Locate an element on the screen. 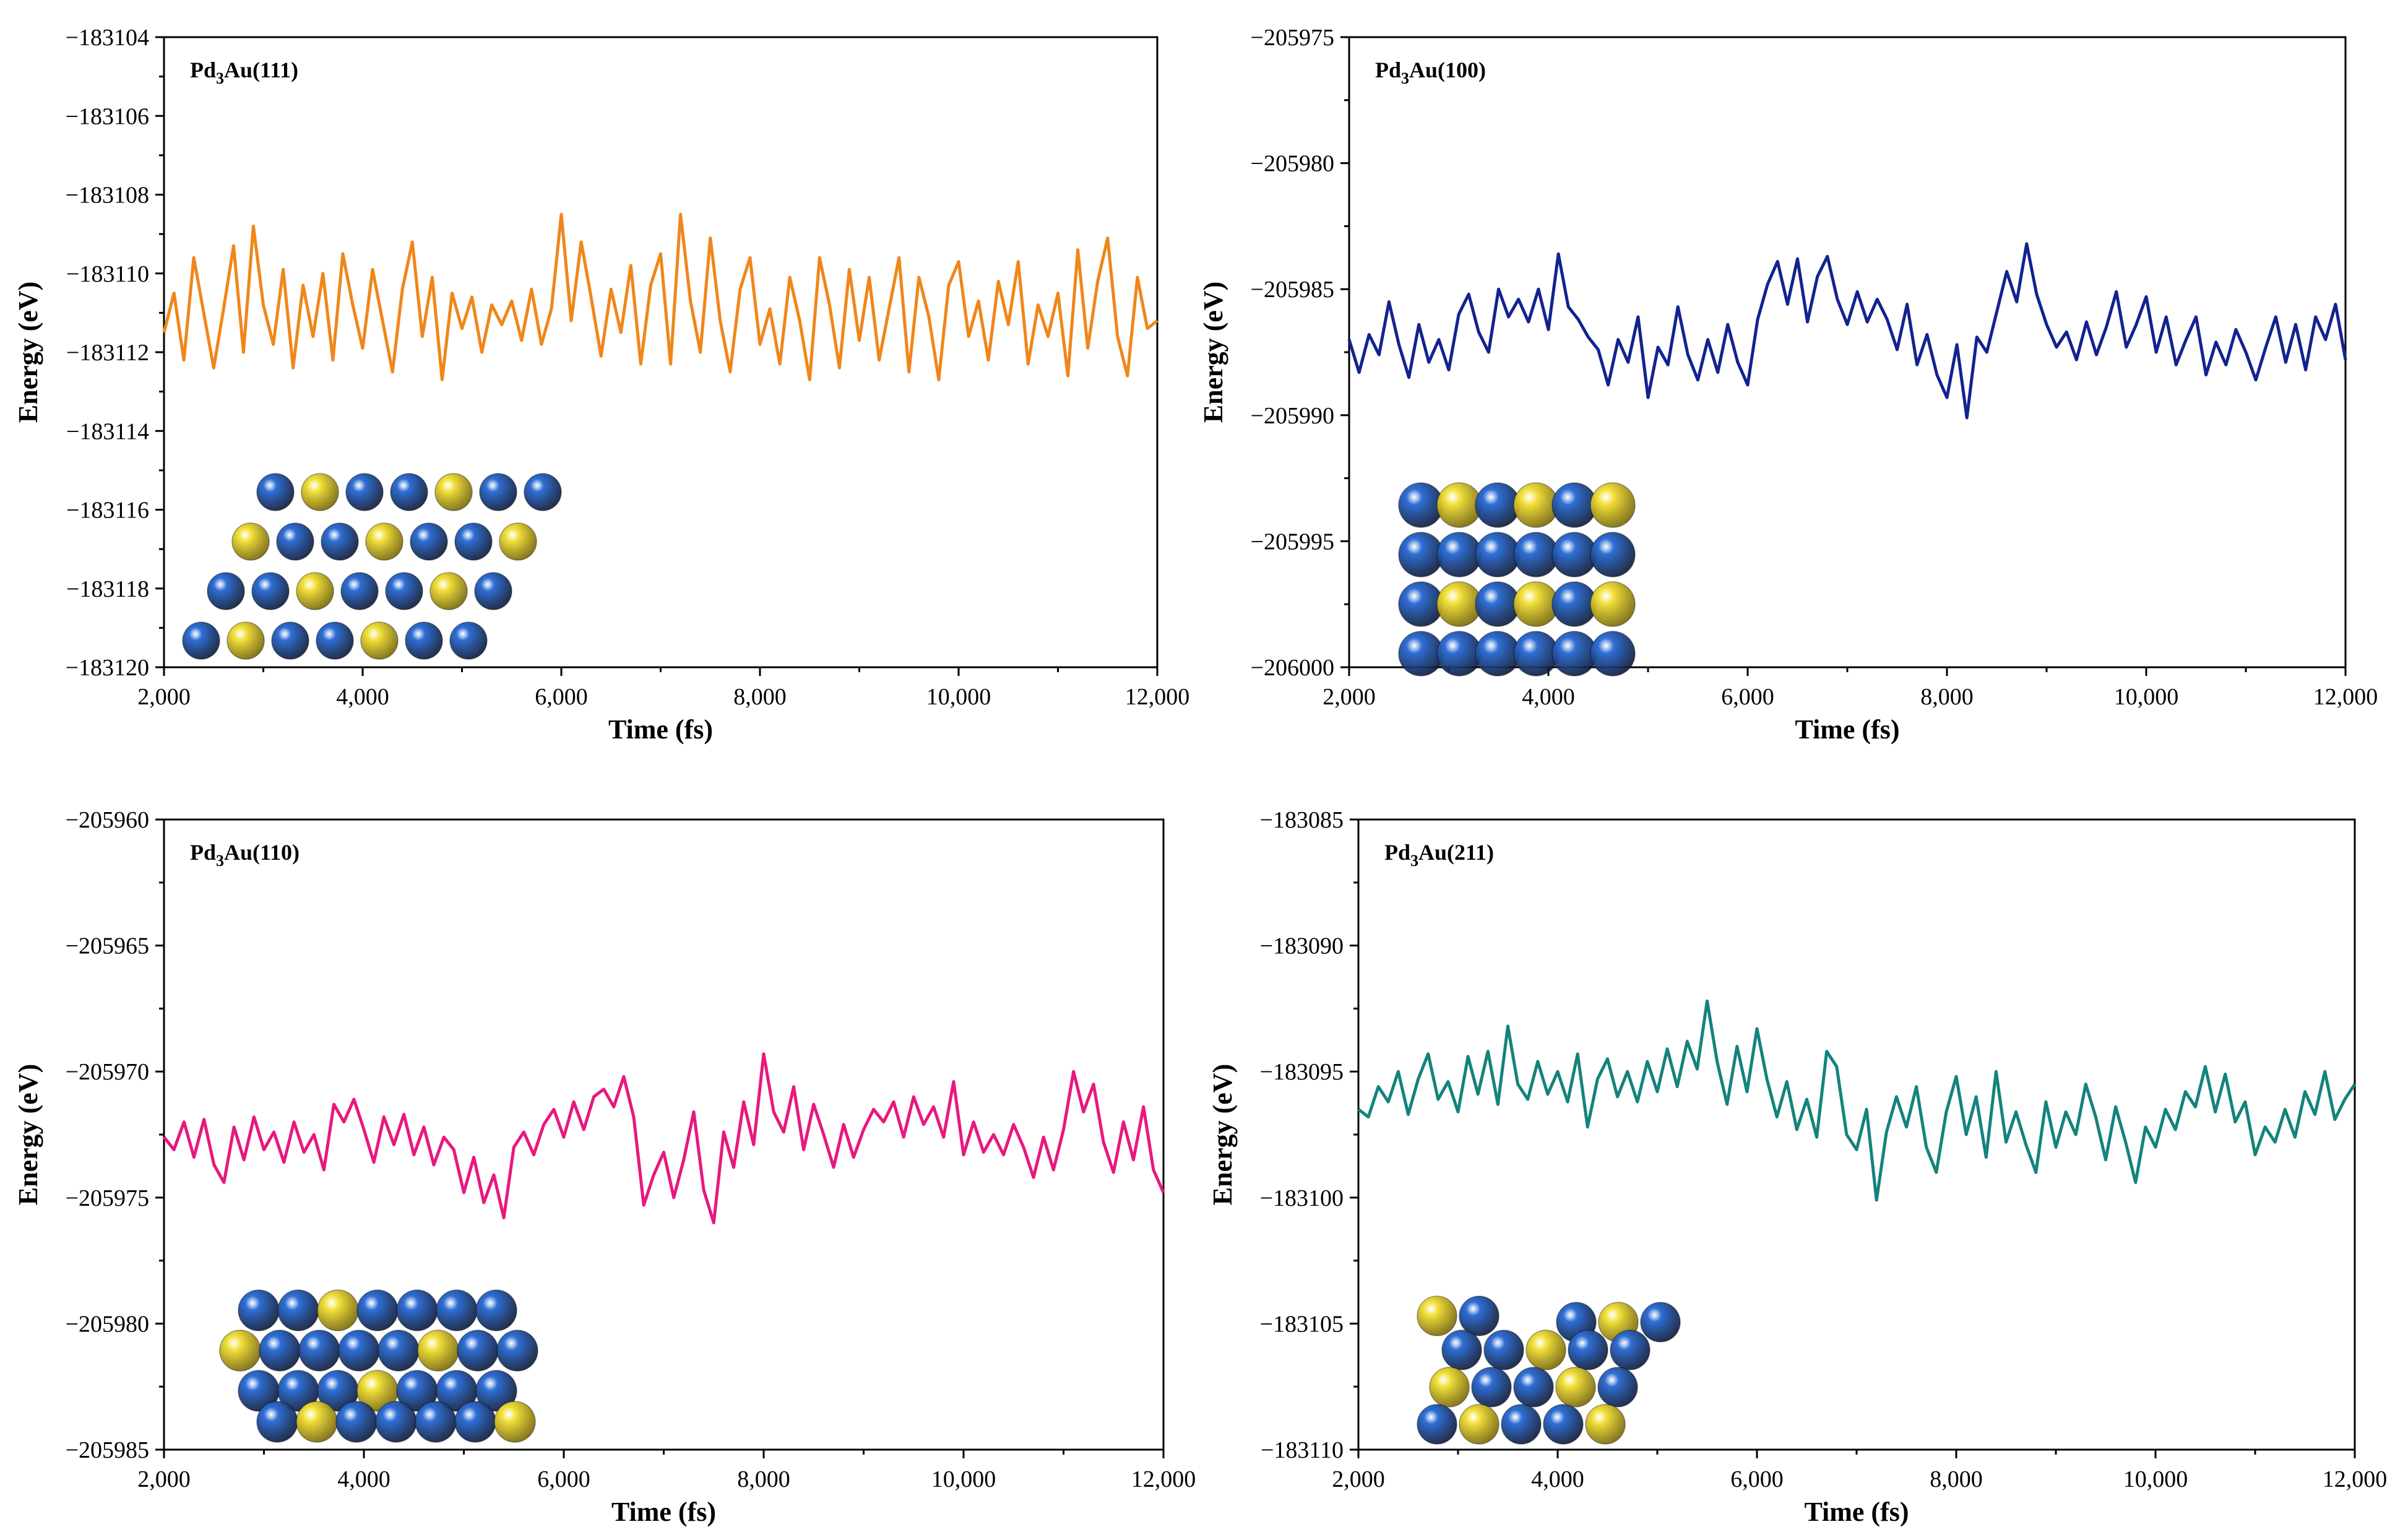  y-tick-label: −183116 is located at coordinates (107, 511).